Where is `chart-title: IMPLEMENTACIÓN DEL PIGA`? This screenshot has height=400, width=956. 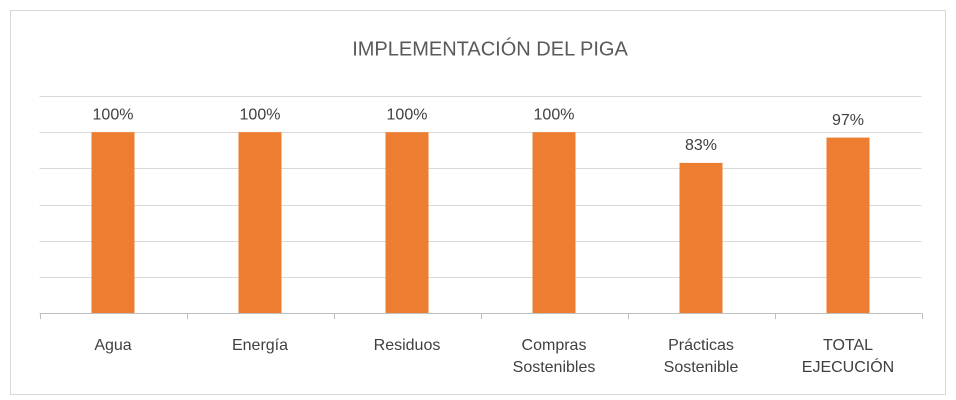 chart-title: IMPLEMENTACIÓN DEL PIGA is located at coordinates (490, 48).